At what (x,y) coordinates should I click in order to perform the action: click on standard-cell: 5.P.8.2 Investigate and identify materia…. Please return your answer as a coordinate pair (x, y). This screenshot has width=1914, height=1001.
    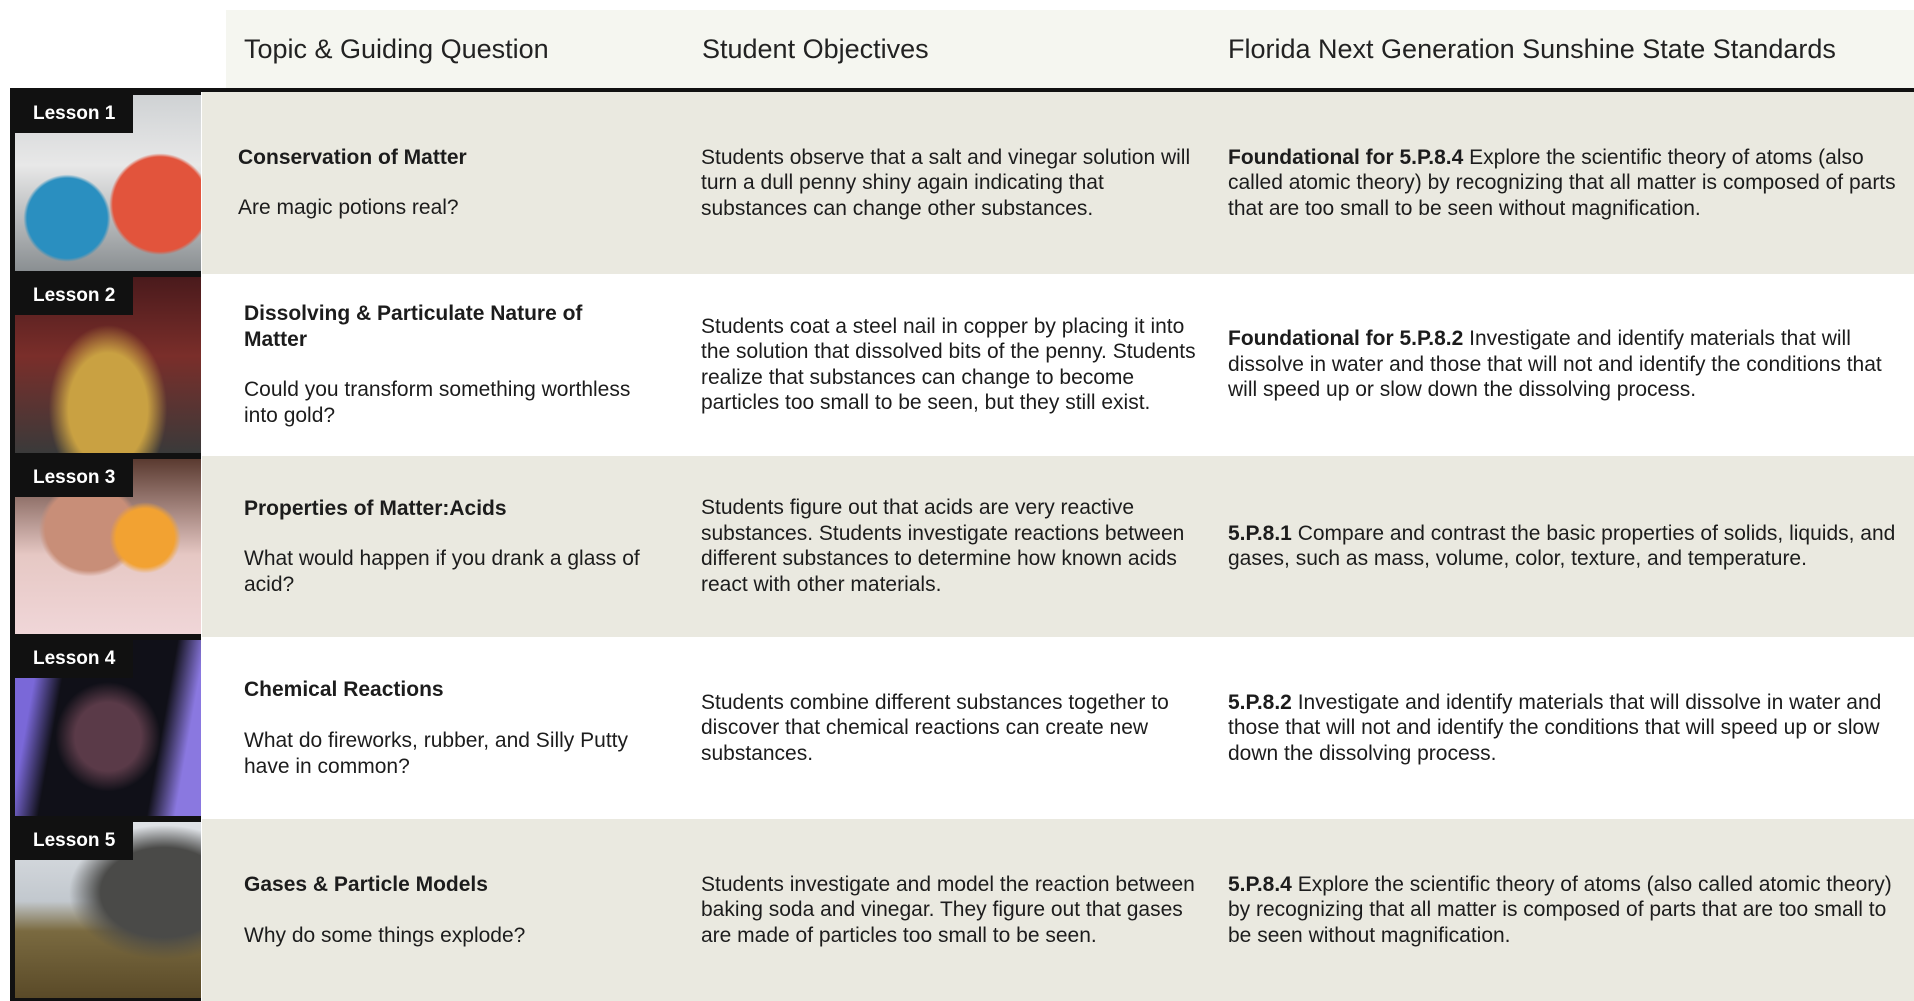
    Looking at the image, I should click on (1569, 728).